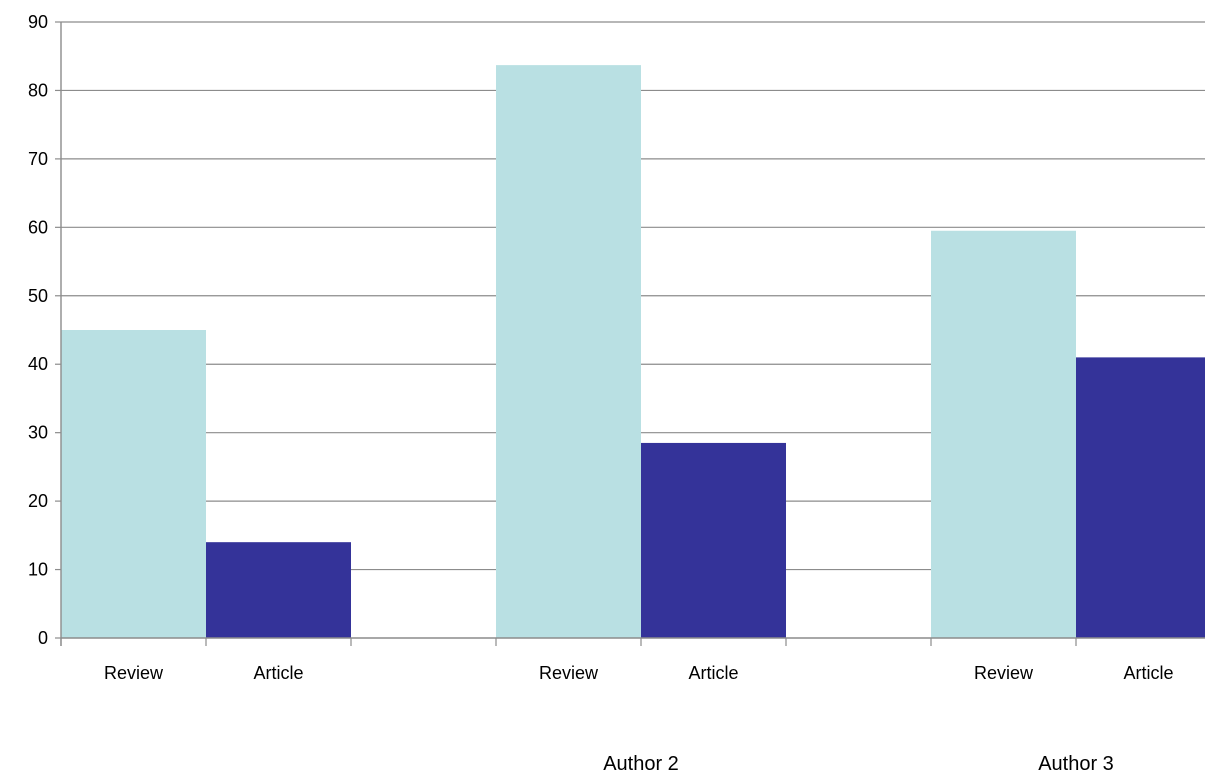 This screenshot has height=776, width=1205. Describe the element at coordinates (38, 364) in the screenshot. I see `y-tick-label: 40` at that location.